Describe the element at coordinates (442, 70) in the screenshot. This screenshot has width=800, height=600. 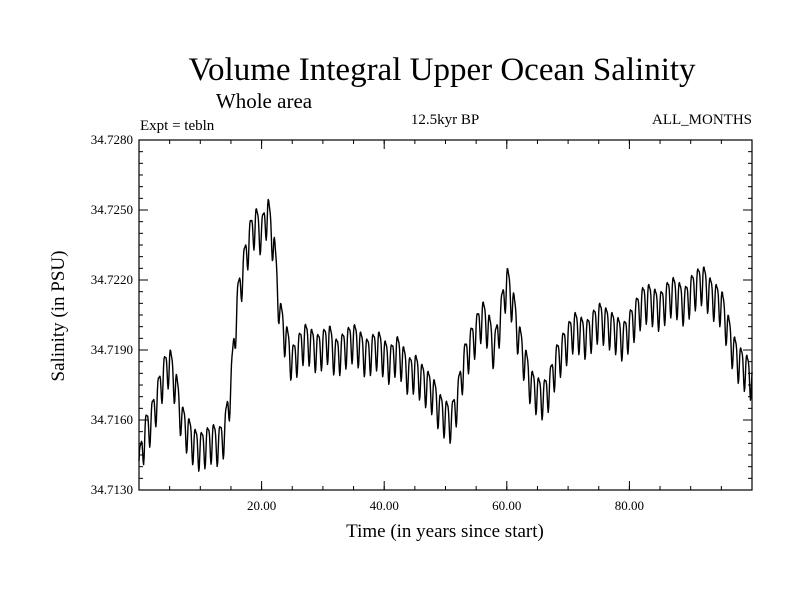
I see `chart-title: Volume Integral Upper Ocean Salinity` at that location.